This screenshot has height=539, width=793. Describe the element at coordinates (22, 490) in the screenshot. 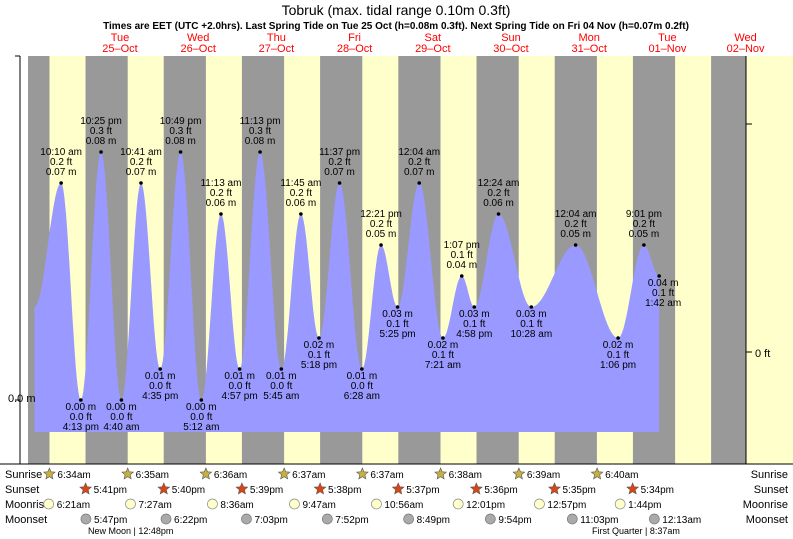

I see `row-label-left: Sunset` at that location.